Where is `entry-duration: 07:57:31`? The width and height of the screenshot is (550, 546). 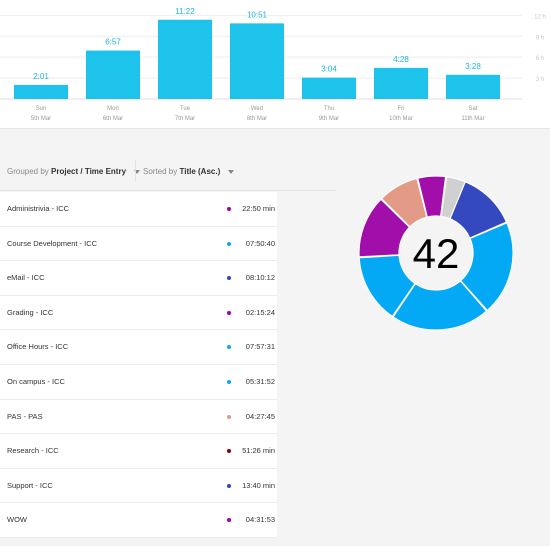
entry-duration: 07:57:31 is located at coordinates (260, 347).